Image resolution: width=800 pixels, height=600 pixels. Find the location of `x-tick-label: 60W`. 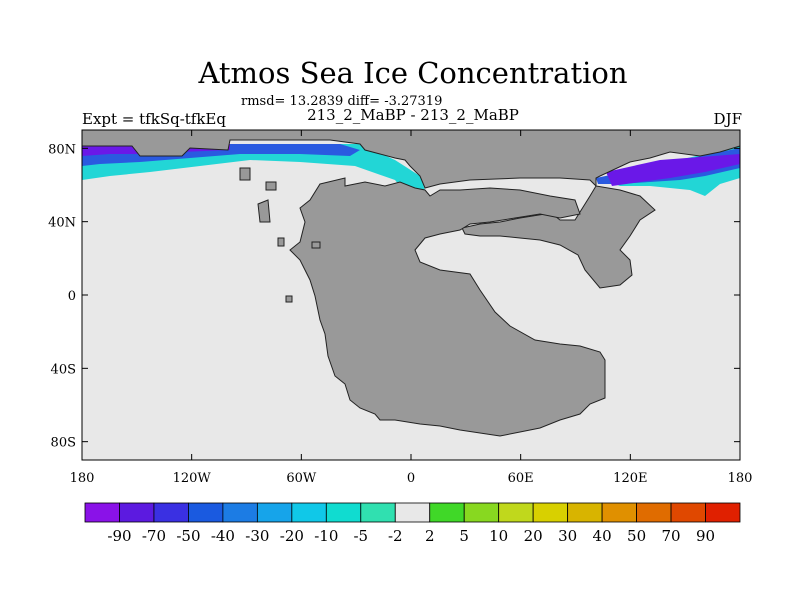

x-tick-label: 60W is located at coordinates (301, 478).